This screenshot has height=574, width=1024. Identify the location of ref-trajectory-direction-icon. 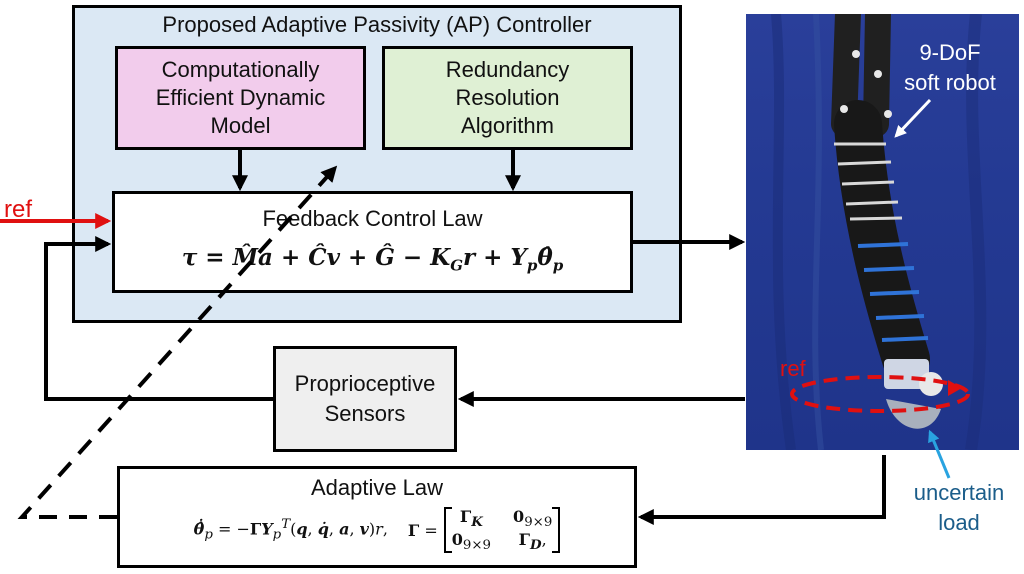
(955, 388).